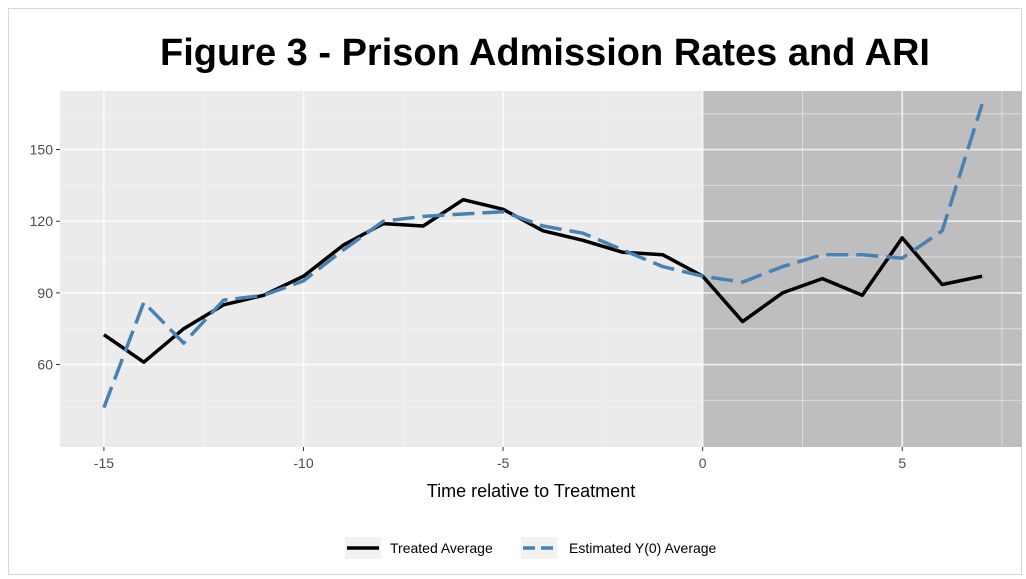 This screenshot has width=1026, height=579. Describe the element at coordinates (42, 221) in the screenshot. I see `y-tick-label: 120` at that location.